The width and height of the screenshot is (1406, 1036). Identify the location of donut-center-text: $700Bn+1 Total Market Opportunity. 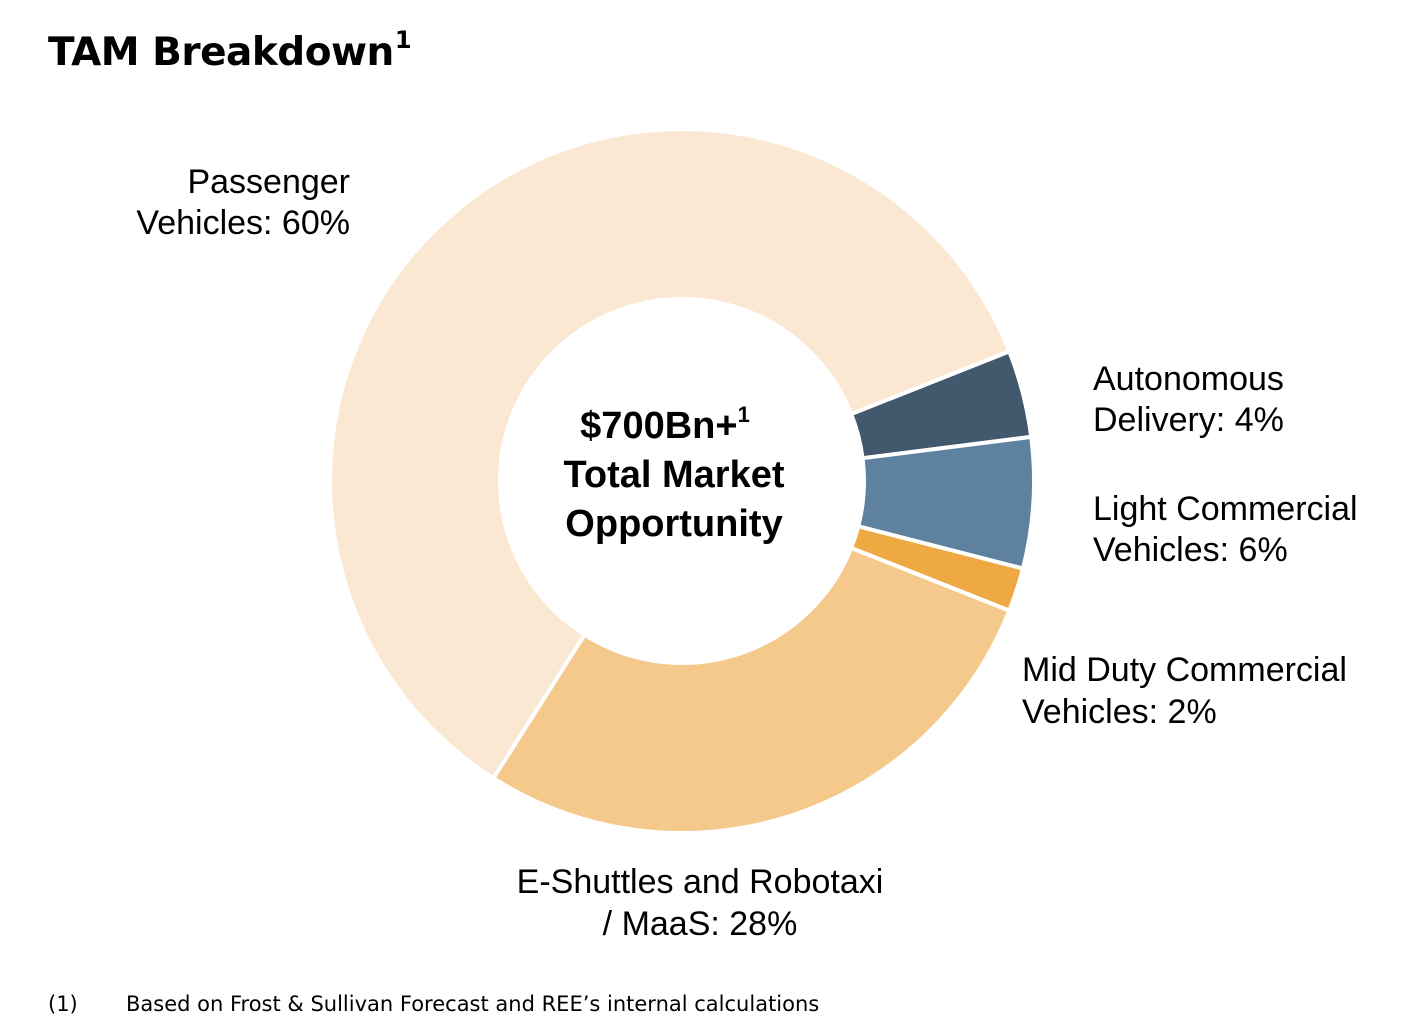
(673, 473).